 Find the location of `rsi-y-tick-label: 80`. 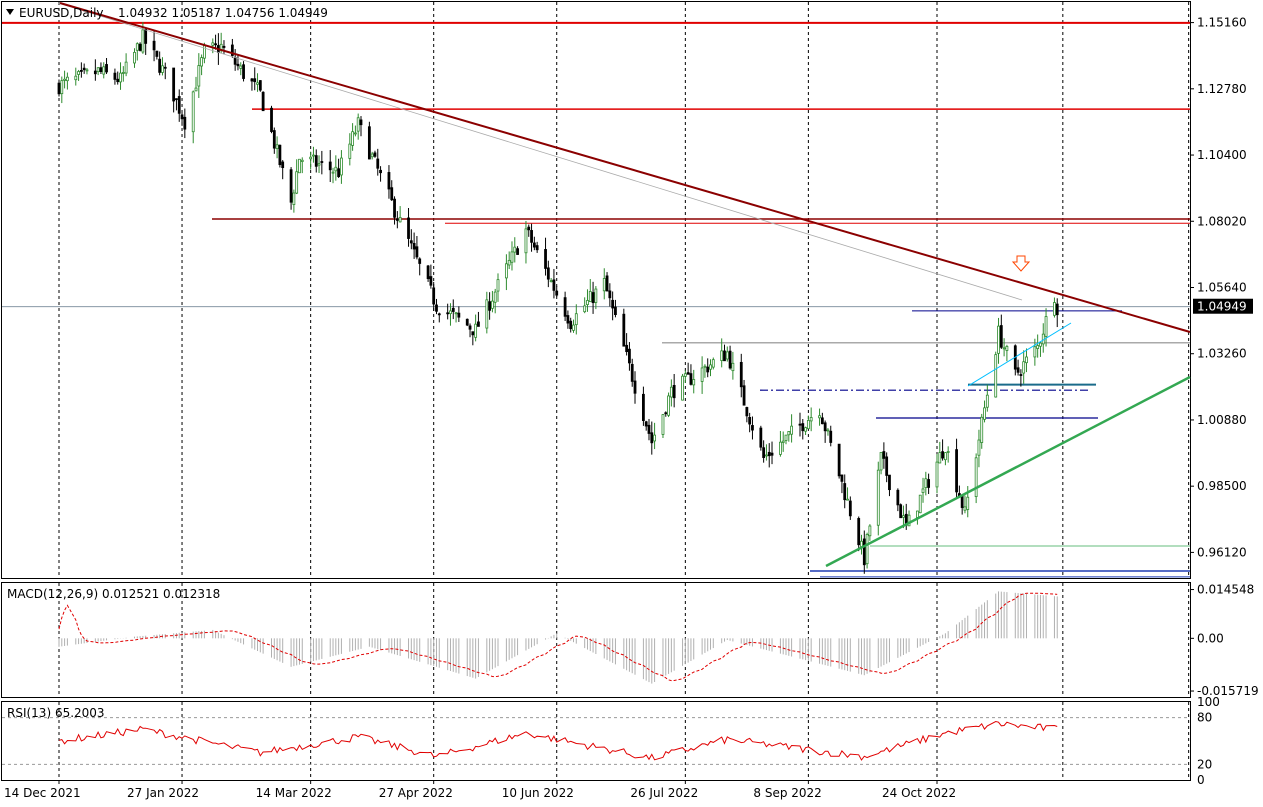

rsi-y-tick-label: 80 is located at coordinates (1204, 718).